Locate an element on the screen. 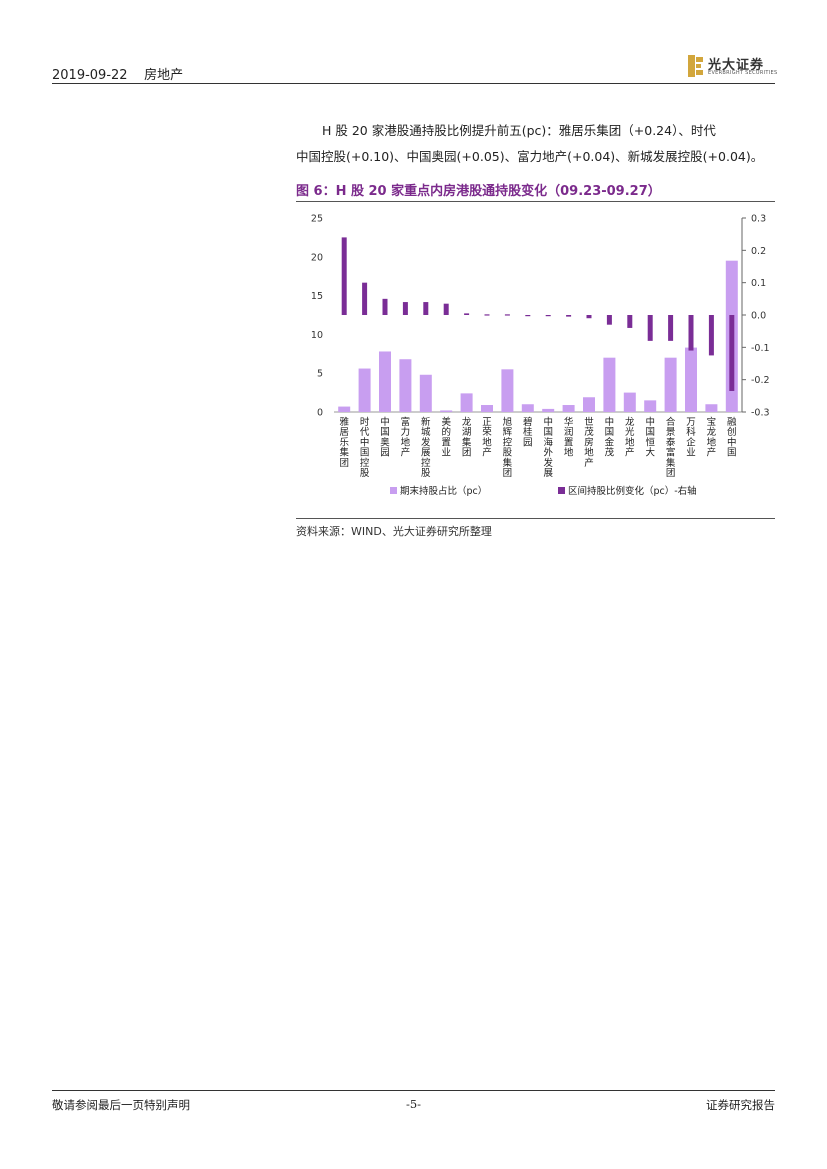 Image resolution: width=827 pixels, height=1169 pixels. figure-source: 资料来源：WIND、光大证券研究所整理 is located at coordinates (394, 531).